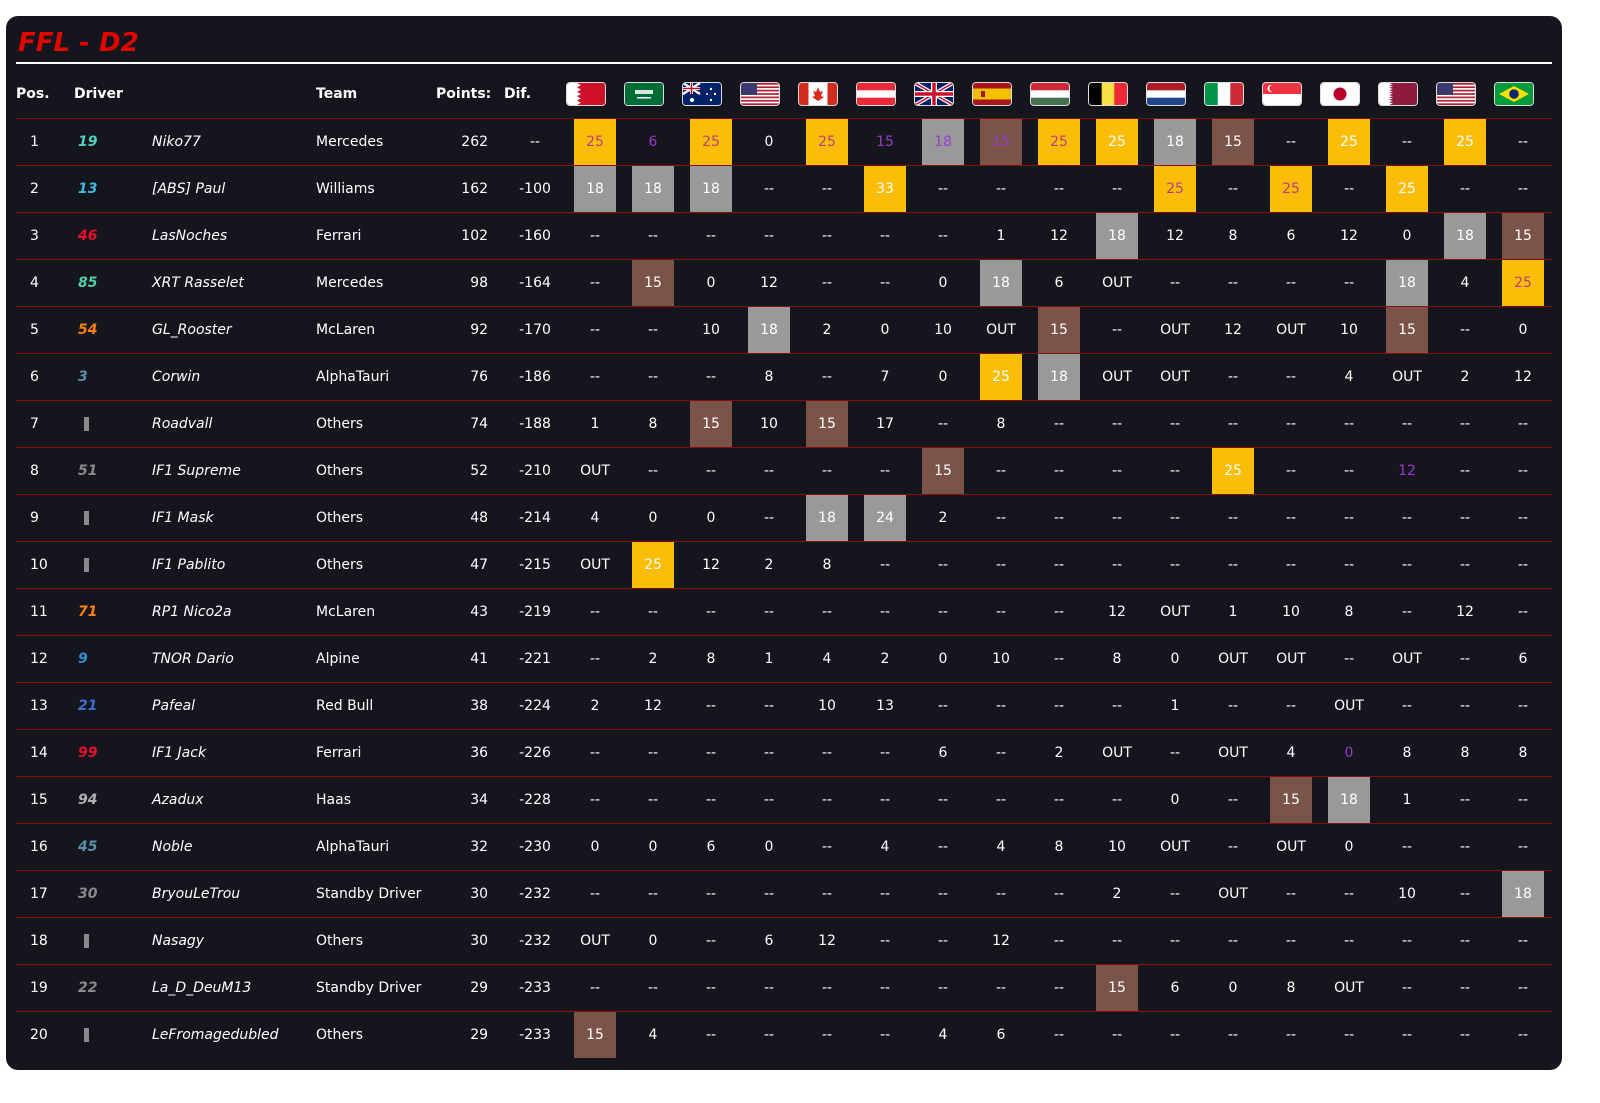 The height and width of the screenshot is (1103, 1600). What do you see at coordinates (1175, 706) in the screenshot?
I see `race-result-cell: 1` at bounding box center [1175, 706].